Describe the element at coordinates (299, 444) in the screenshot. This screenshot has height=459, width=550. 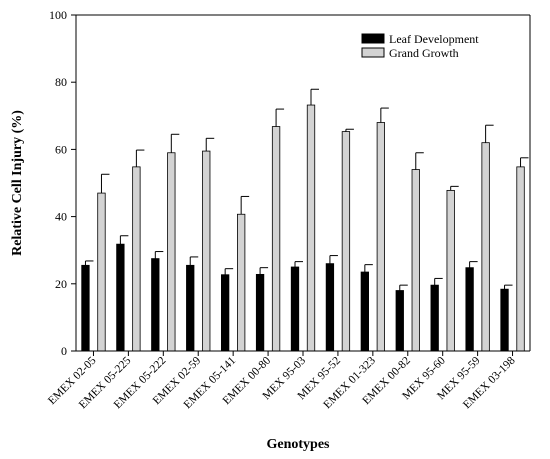
I see `x-axis-title: Genotypes` at that location.